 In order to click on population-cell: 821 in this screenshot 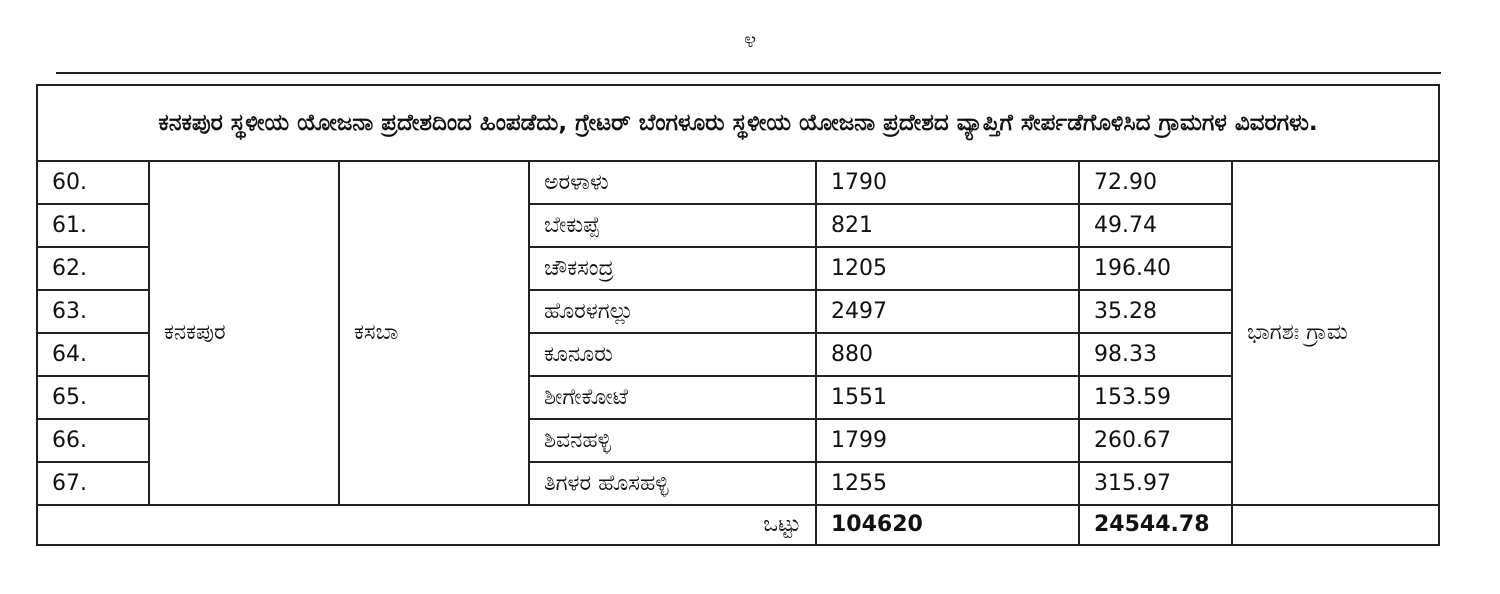, I will do `click(947, 225)`.